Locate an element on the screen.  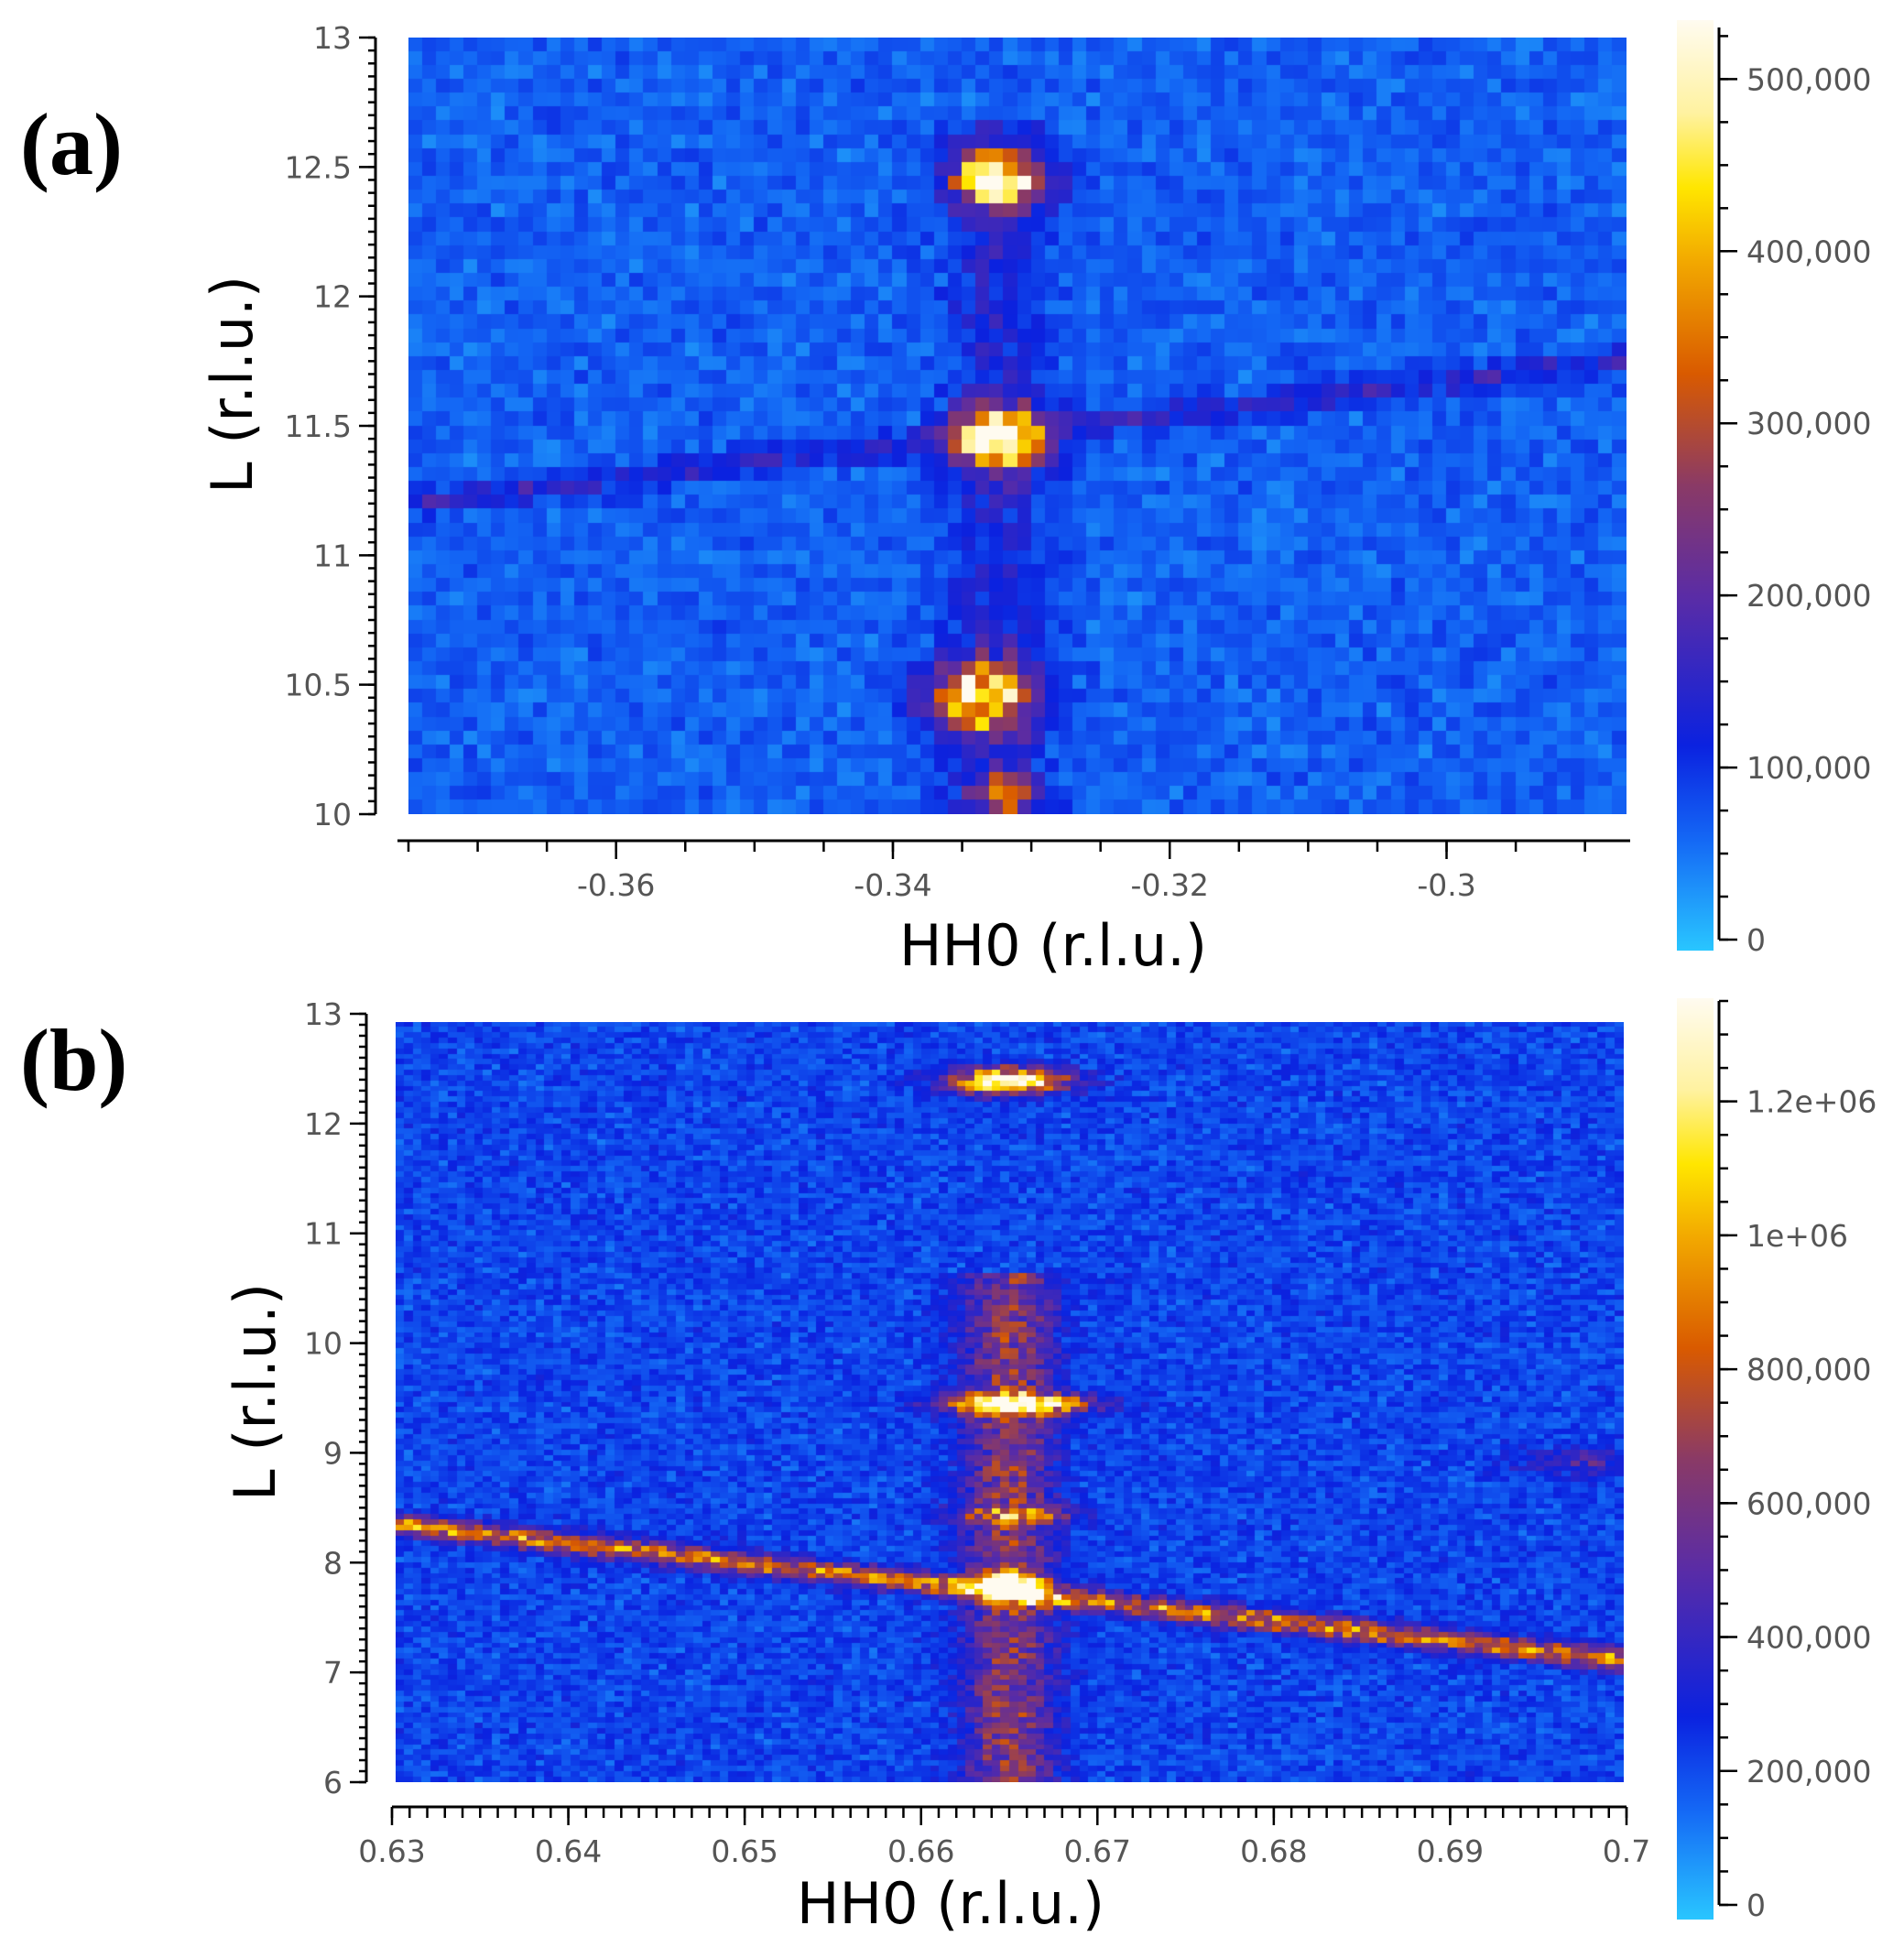
panel-b-x-tick-label: 0.7 is located at coordinates (1626, 1851).